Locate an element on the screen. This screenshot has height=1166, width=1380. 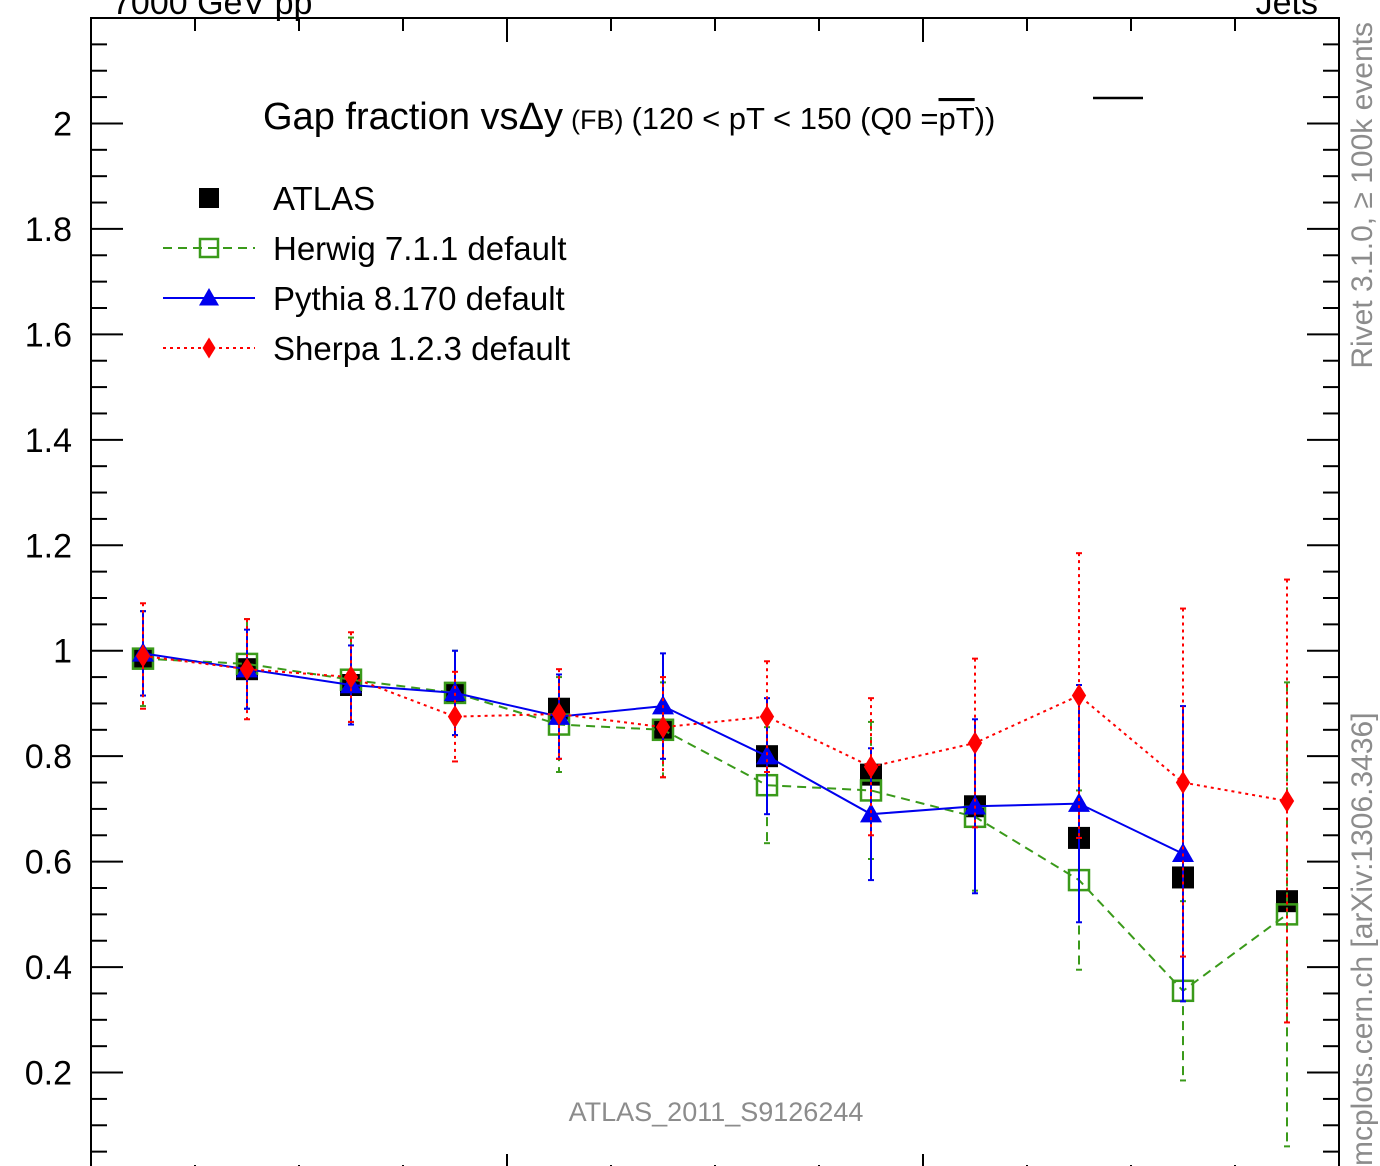
y-tick-label: 1.8 is located at coordinates (48, 230).